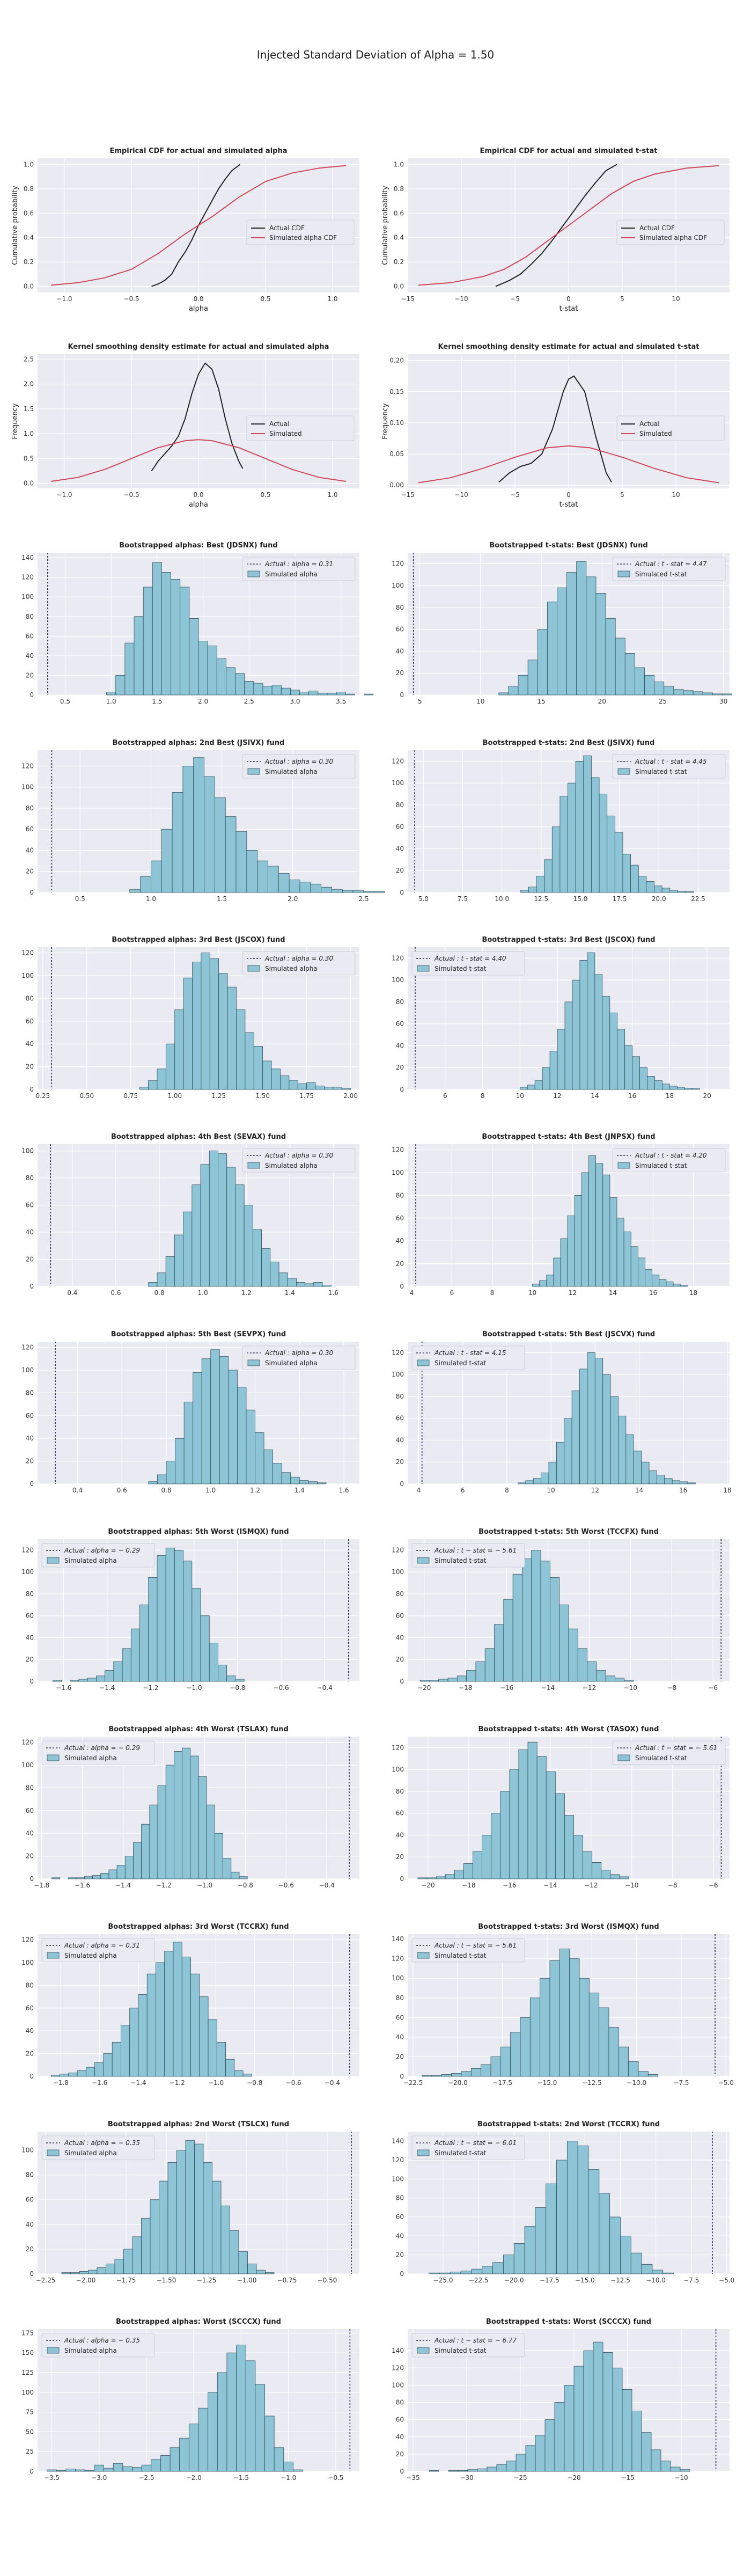 Image resolution: width=751 pixels, height=2576 pixels. Describe the element at coordinates (102, 1550) in the screenshot. I see `legend-label-actual: Actual : alpha = − 0.29` at that location.